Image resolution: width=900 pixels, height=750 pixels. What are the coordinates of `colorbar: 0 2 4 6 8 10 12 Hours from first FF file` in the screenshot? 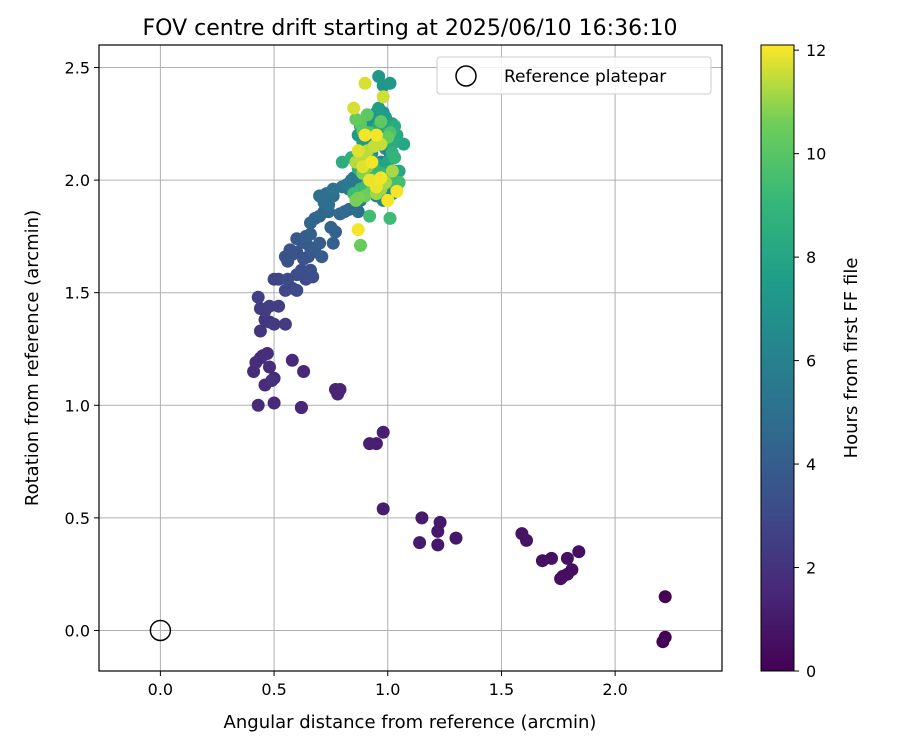 It's located at (811, 361).